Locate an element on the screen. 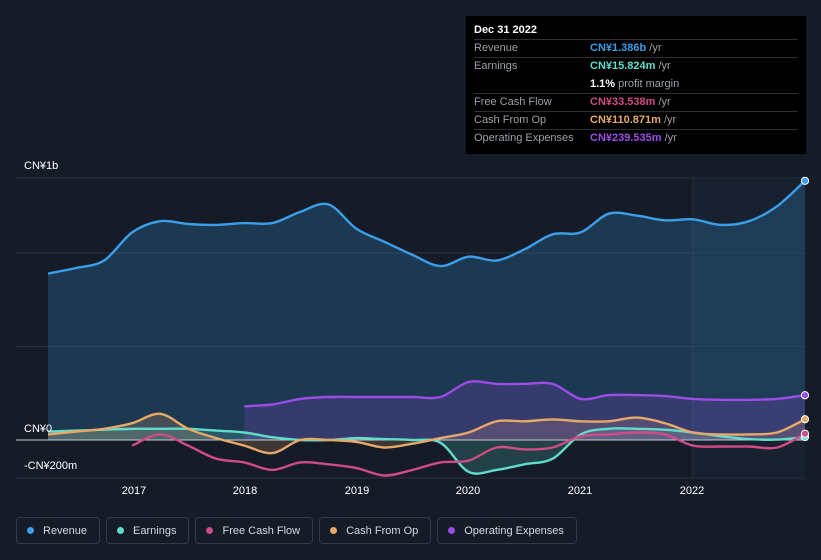 The height and width of the screenshot is (560, 821). tooltip-label: Cash From Op is located at coordinates (510, 120).